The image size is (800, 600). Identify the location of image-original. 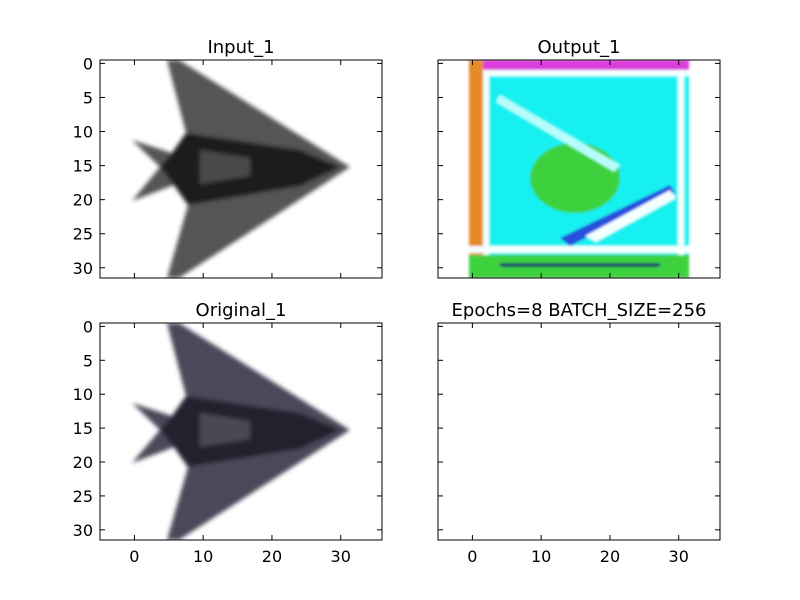
(241, 431).